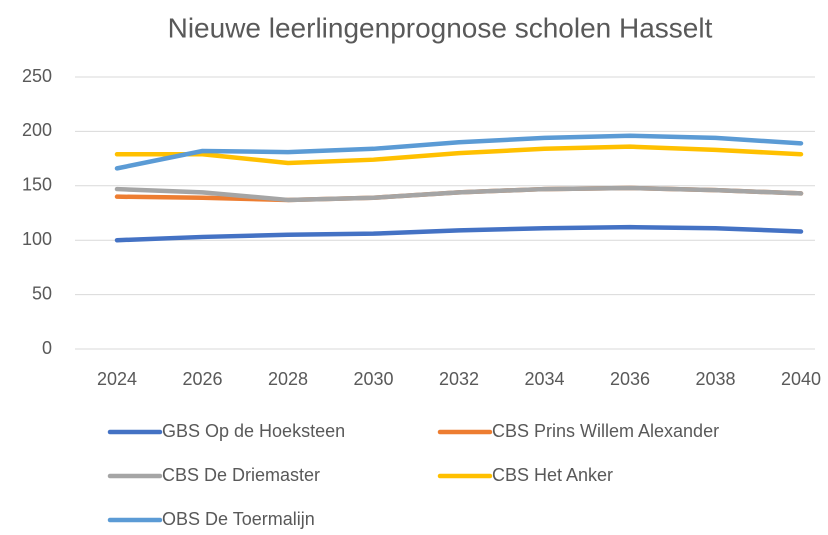  I want to click on y-tick-label: 0, so click(47, 348).